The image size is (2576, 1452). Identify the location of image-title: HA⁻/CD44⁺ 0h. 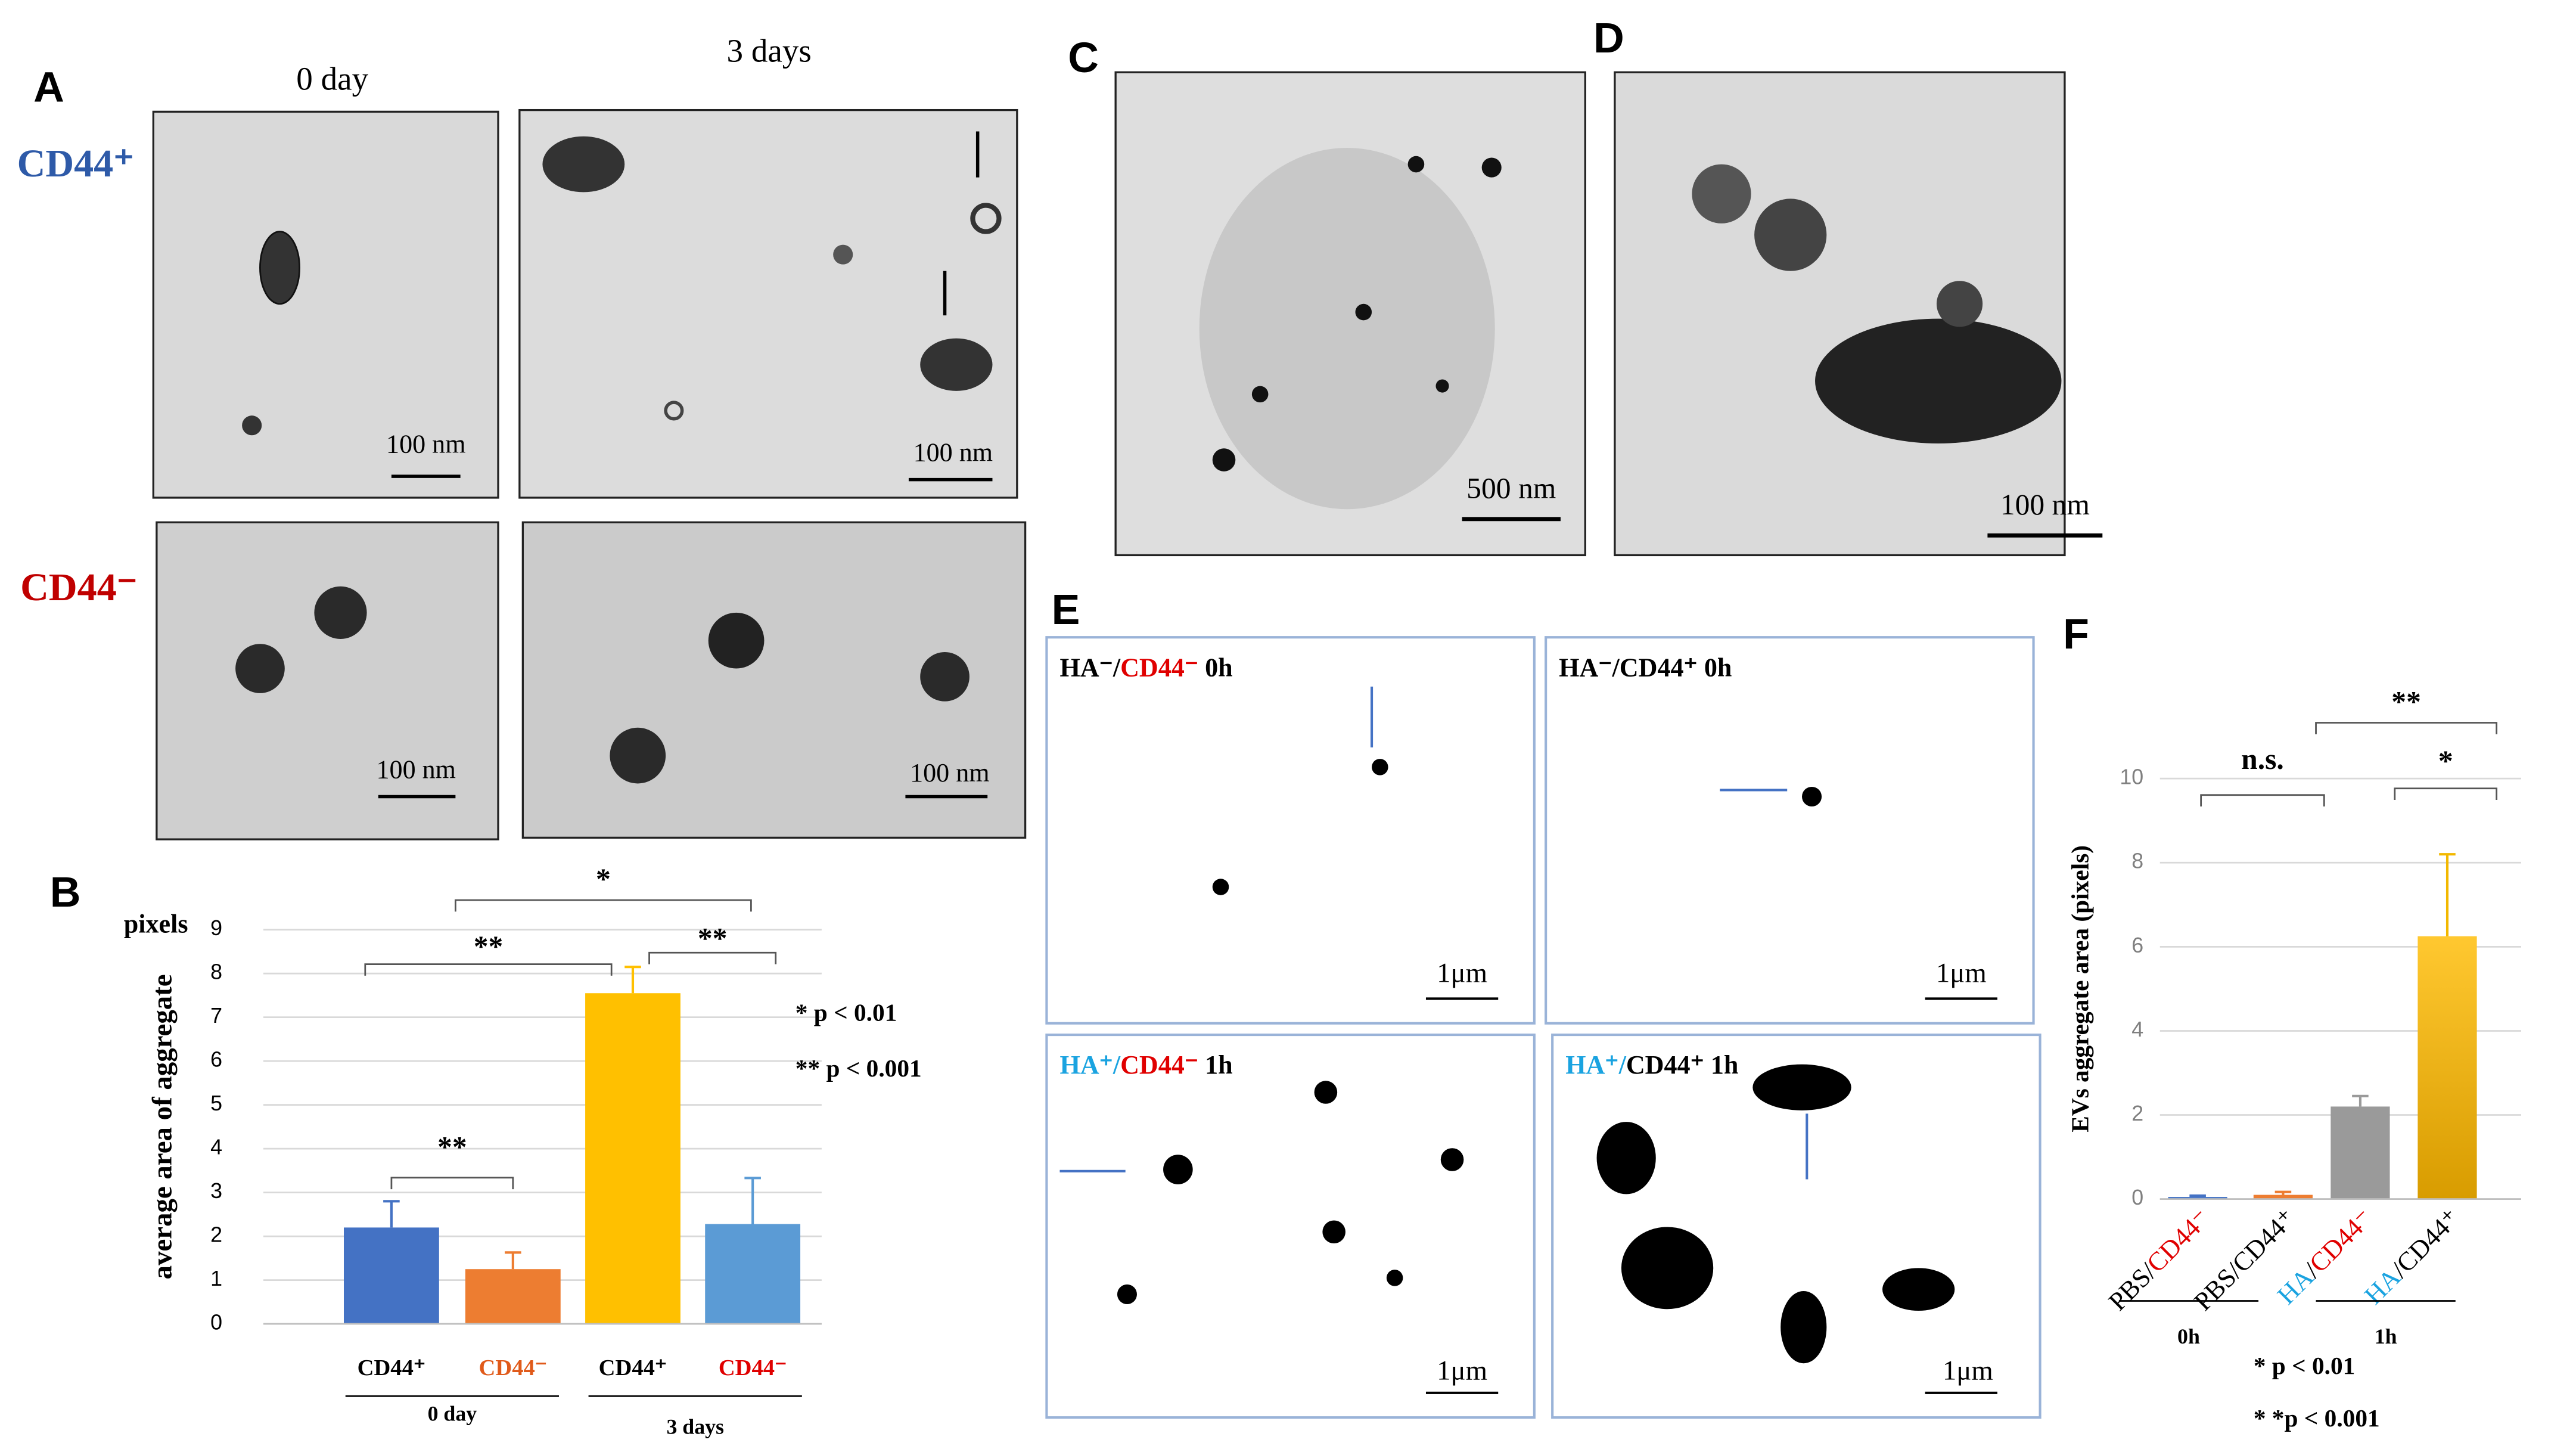
(1645, 667).